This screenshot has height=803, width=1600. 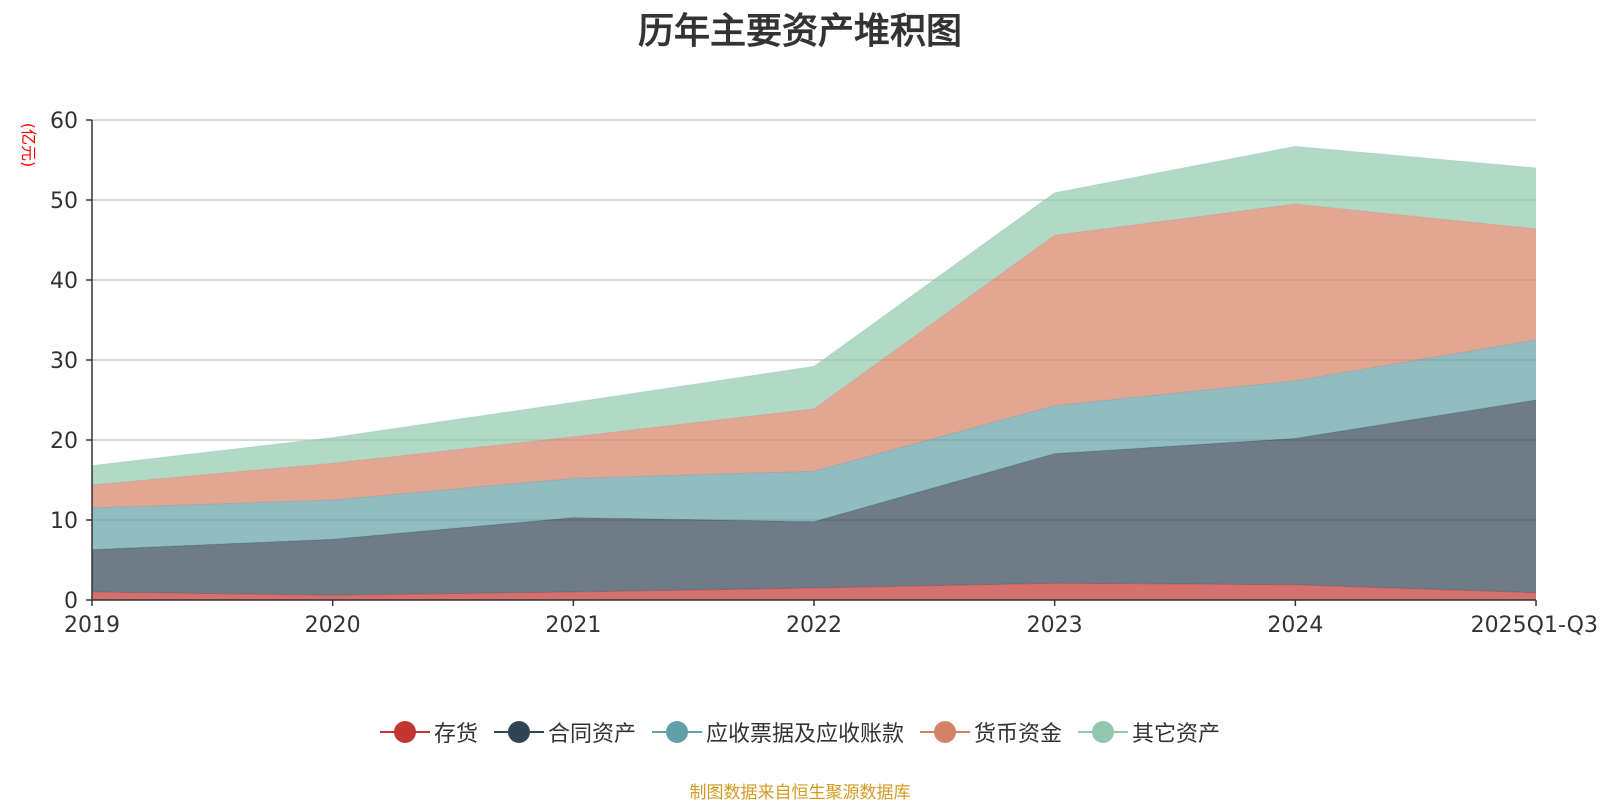 What do you see at coordinates (64, 441) in the screenshot?
I see `y-tick-label: 20` at bounding box center [64, 441].